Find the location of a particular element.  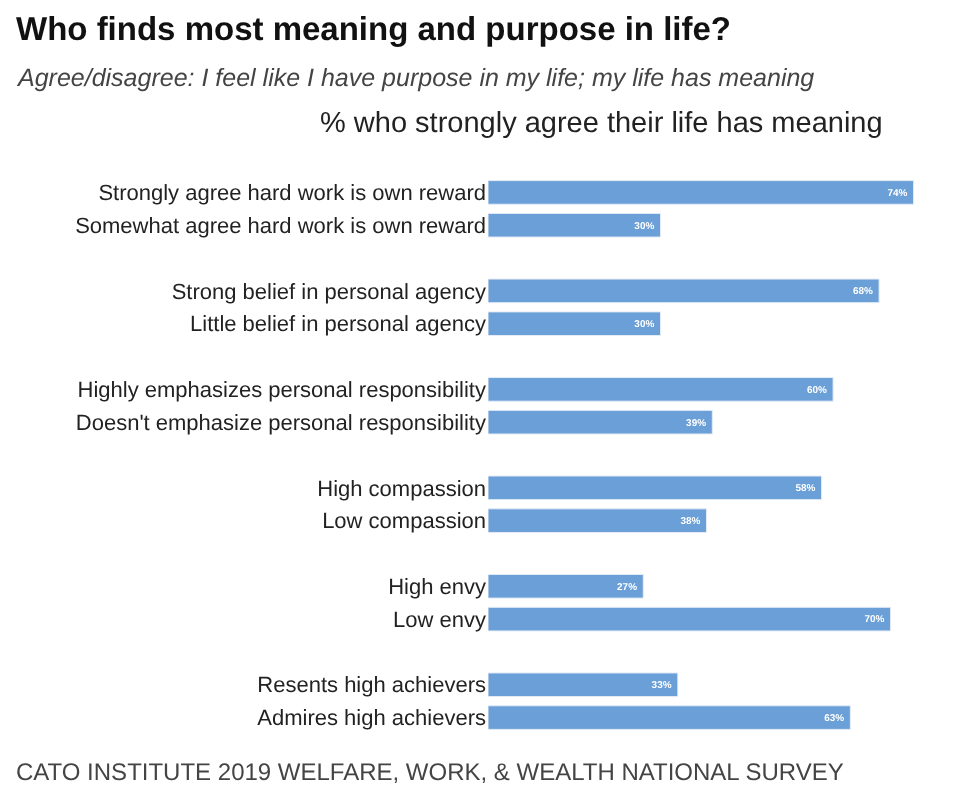

y-tick-label: High envy is located at coordinates (437, 588).